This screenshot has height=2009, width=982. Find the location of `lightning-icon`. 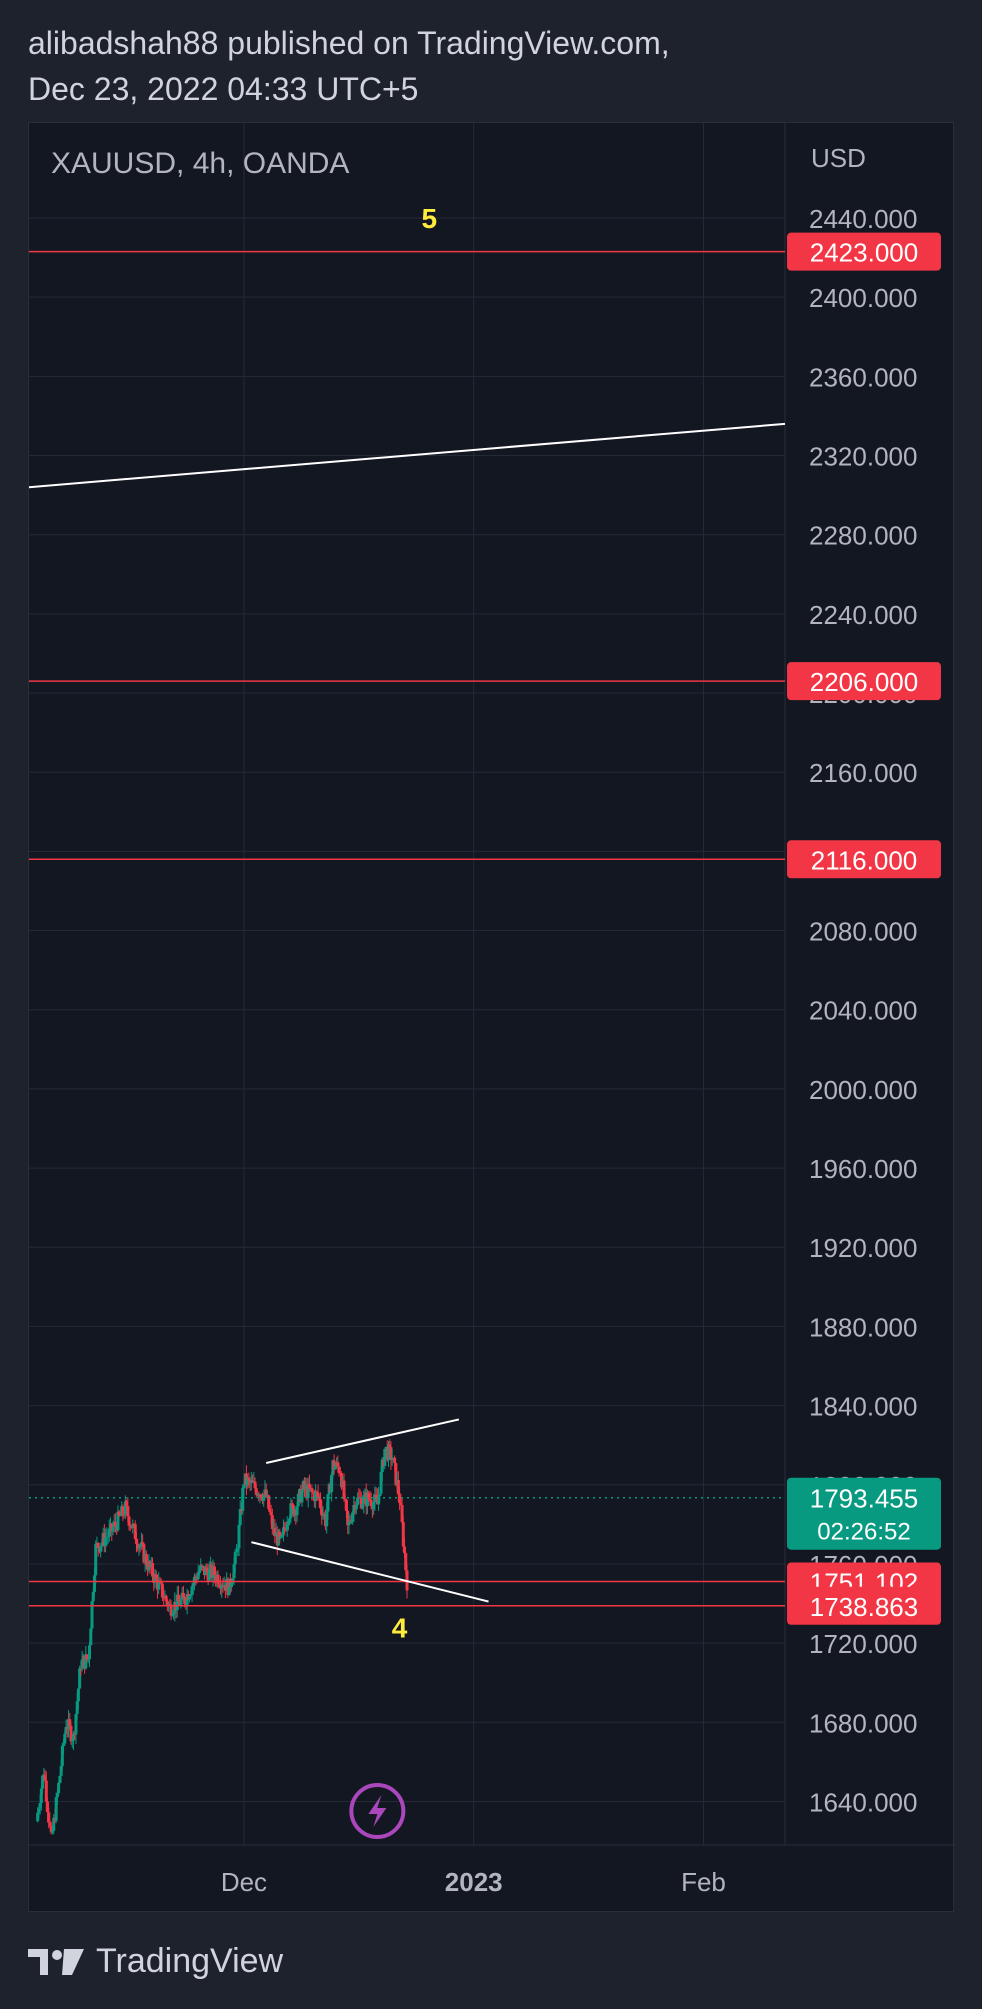

lightning-icon is located at coordinates (377, 1811).